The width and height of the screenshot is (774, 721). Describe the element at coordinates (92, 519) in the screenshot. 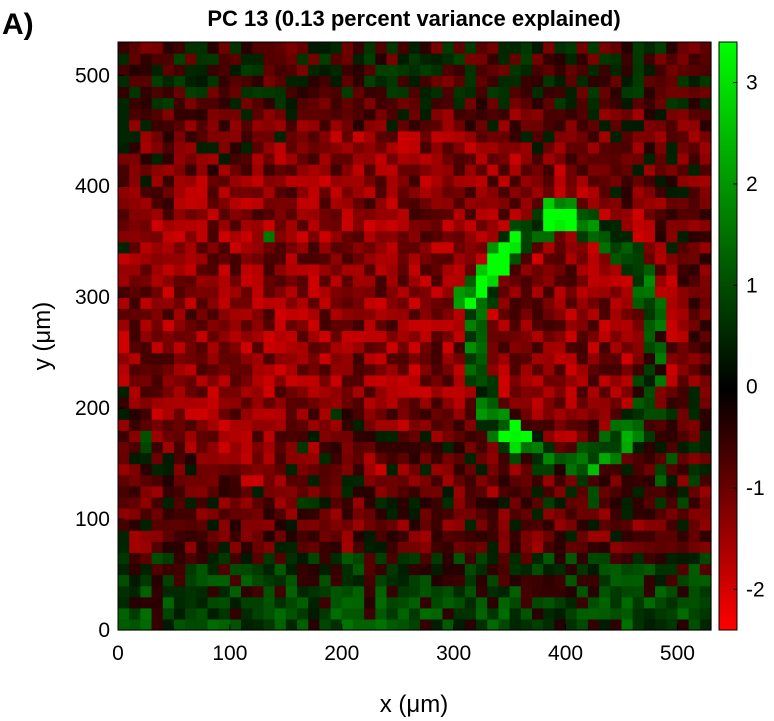

I see `y-tick-label: 100` at that location.